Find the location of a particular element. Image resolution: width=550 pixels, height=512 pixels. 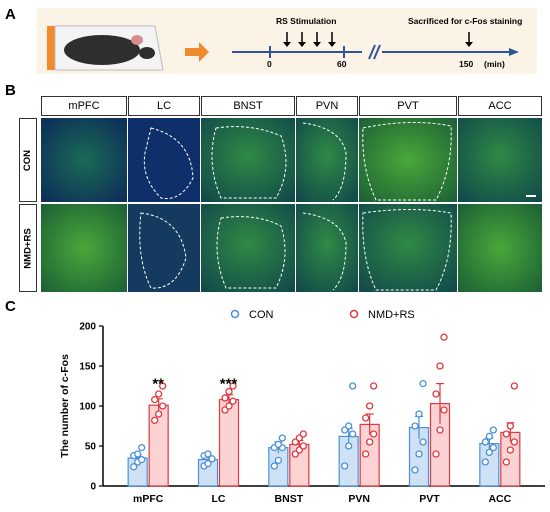

y-tick-label: 150 is located at coordinates (87, 367).